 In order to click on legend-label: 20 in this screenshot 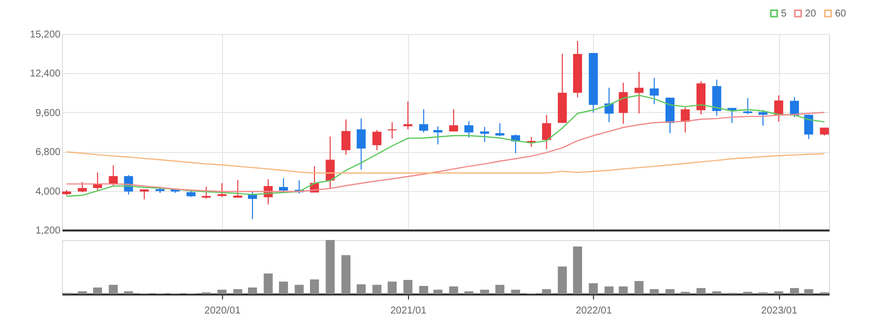, I will do `click(811, 14)`.